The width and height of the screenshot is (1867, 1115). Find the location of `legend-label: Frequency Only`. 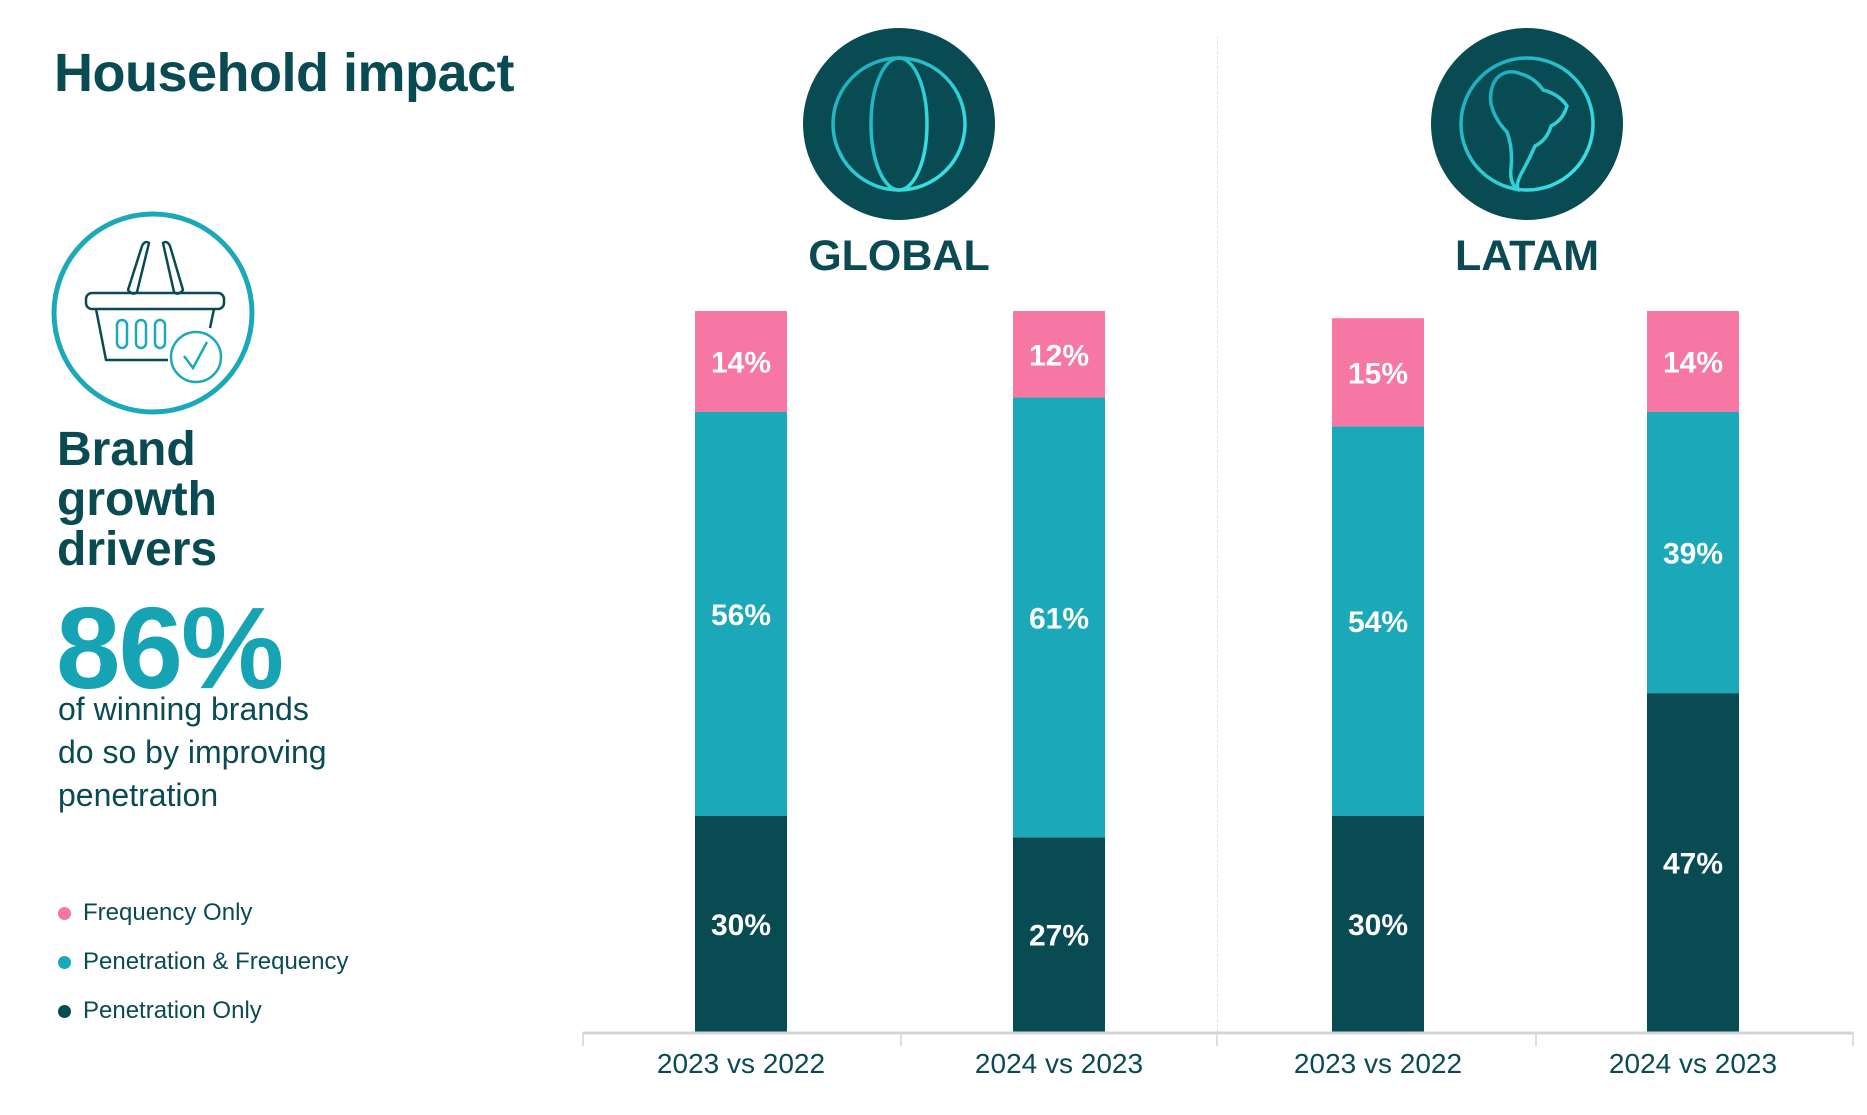

legend-label: Frequency Only is located at coordinates (168, 912).